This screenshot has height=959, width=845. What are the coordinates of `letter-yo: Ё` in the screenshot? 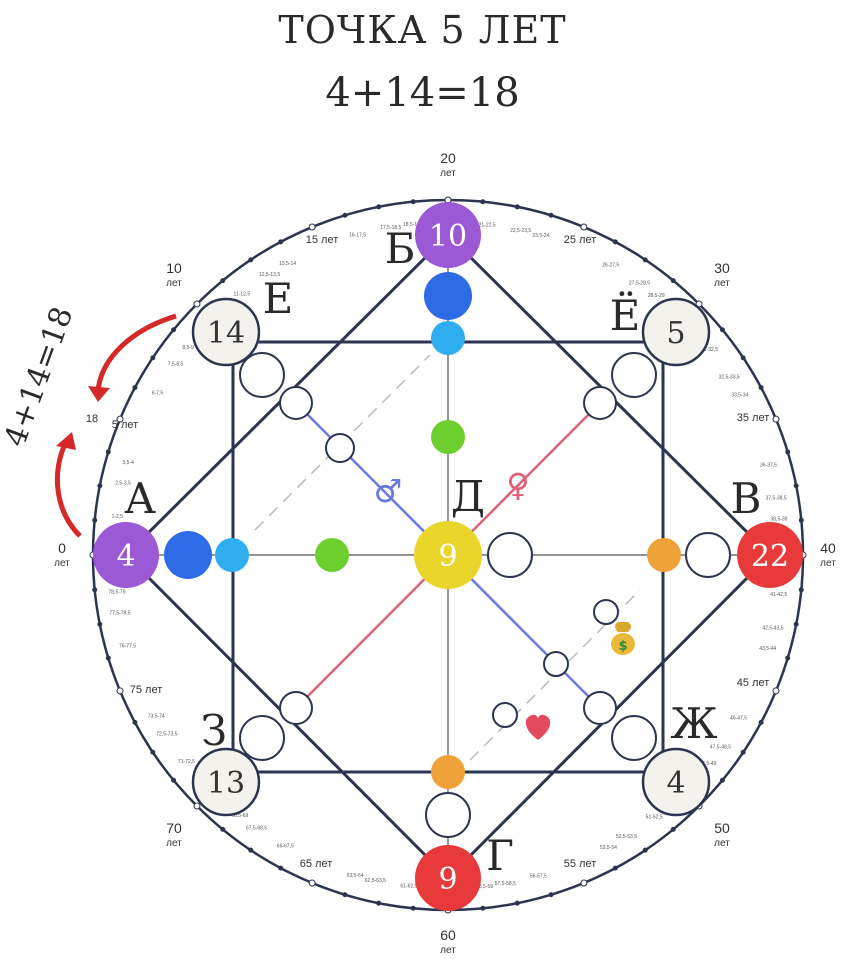 It's located at (625, 315).